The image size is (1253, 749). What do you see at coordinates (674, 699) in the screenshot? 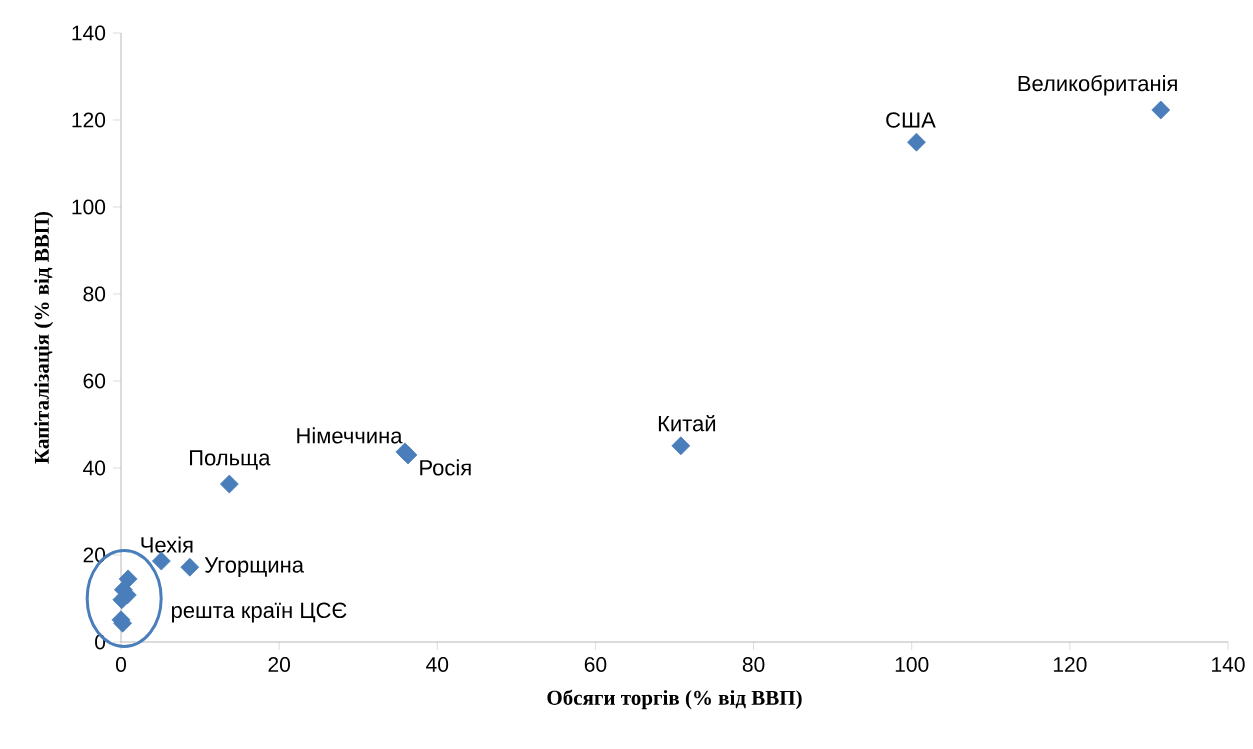
I see `x-axis-title: Обсяги торгів (% від ВВП)` at bounding box center [674, 699].